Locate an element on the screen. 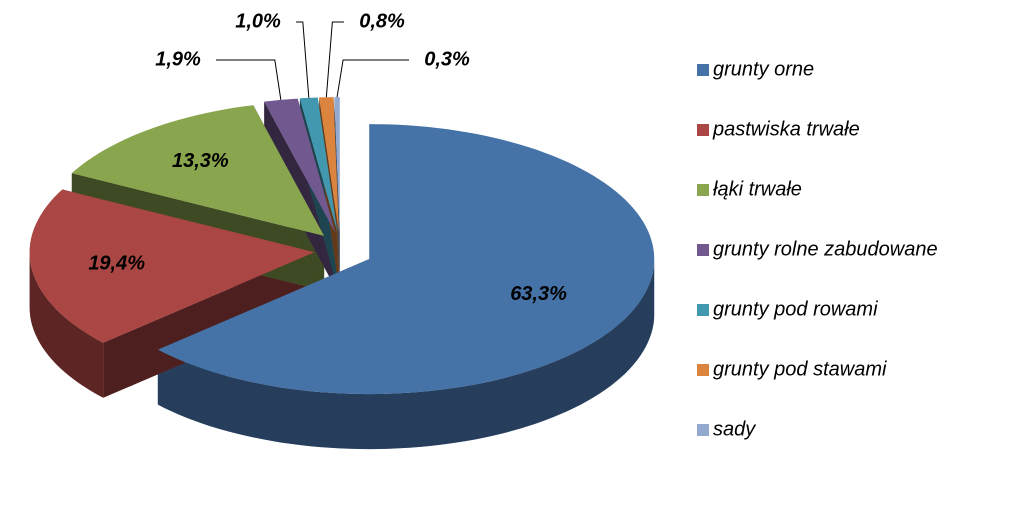 Image resolution: width=1013 pixels, height=528 pixels. data-label: 1,0% is located at coordinates (258, 21).